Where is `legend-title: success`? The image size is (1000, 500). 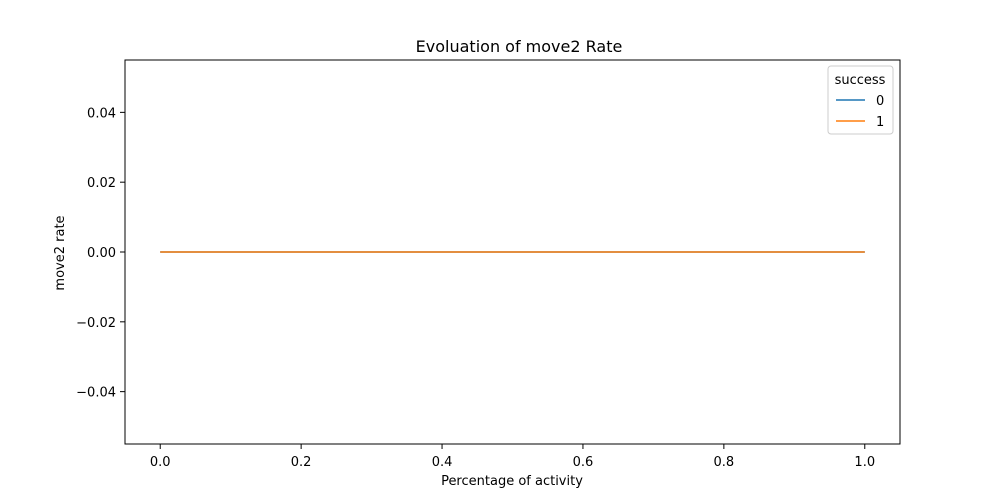 legend-title: success is located at coordinates (860, 80).